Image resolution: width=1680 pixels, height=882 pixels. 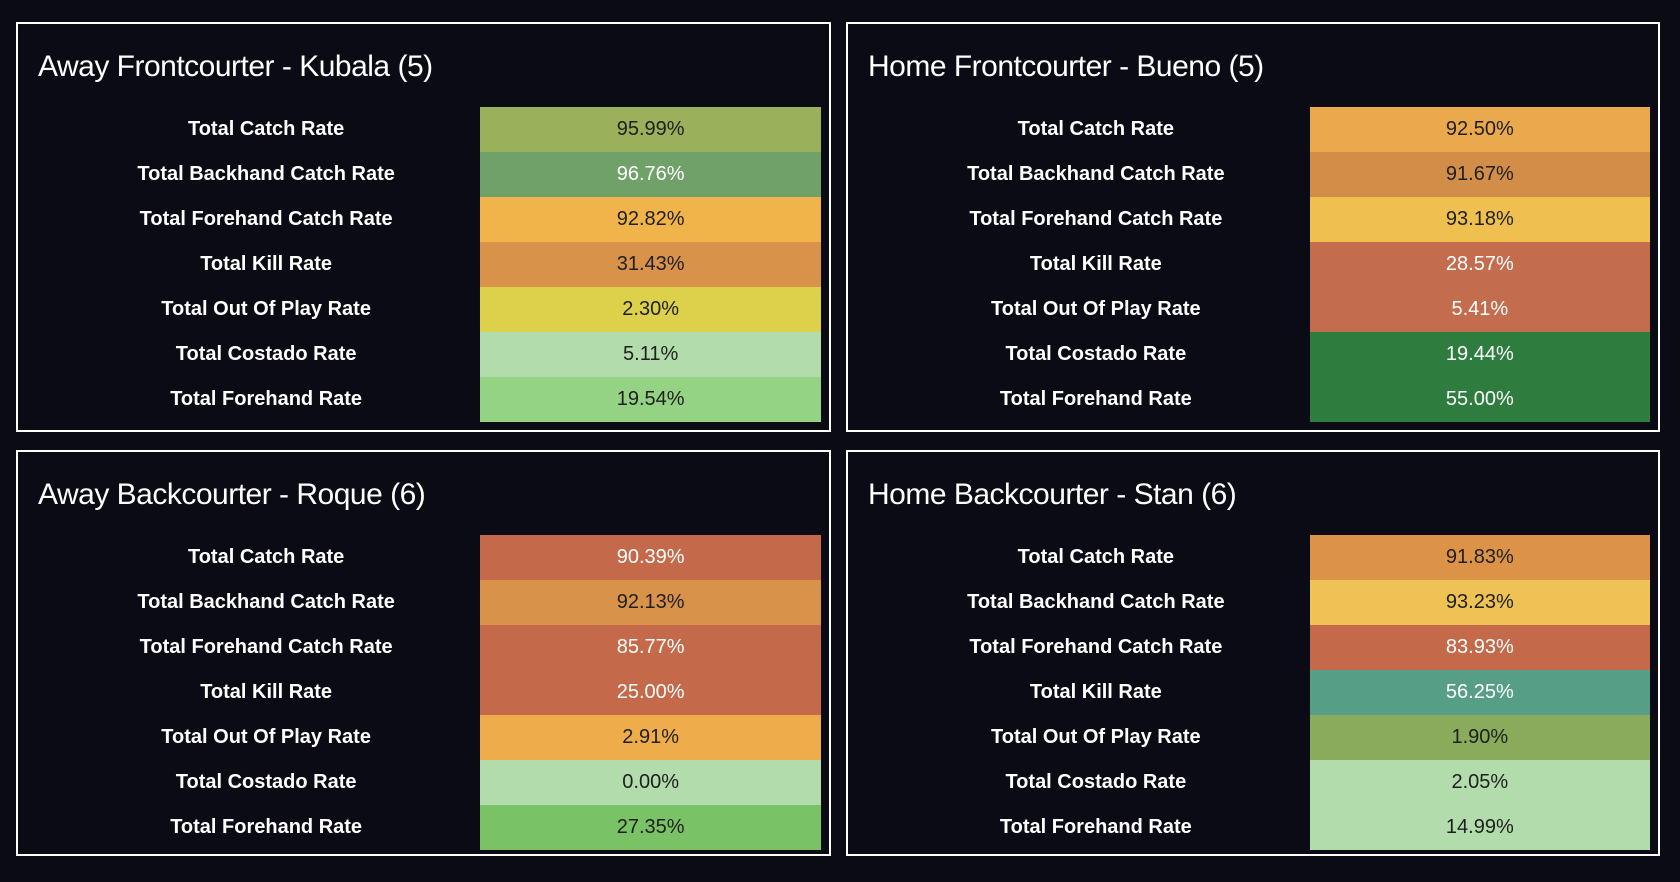 I want to click on table-row: Total Out Of Play Rate 1.90%, so click(x=1253, y=737).